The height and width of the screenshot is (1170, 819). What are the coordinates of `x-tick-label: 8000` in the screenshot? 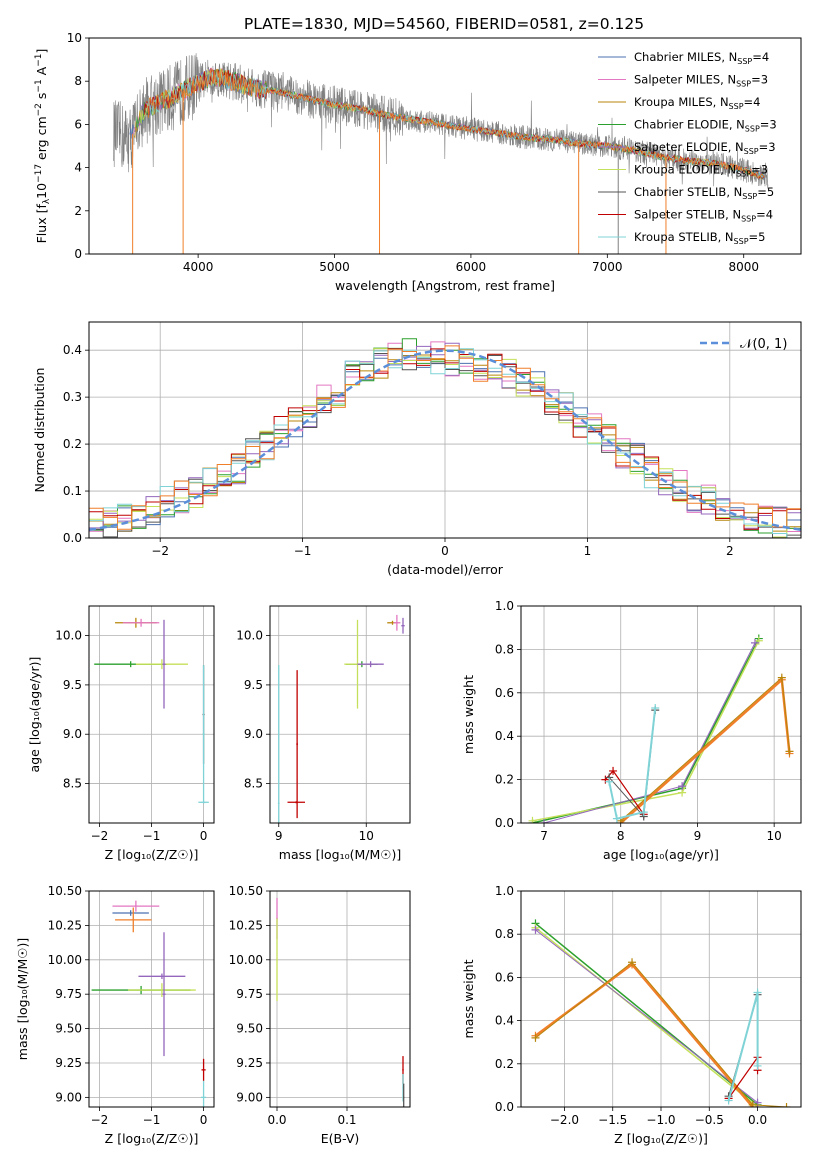 It's located at (743, 267).